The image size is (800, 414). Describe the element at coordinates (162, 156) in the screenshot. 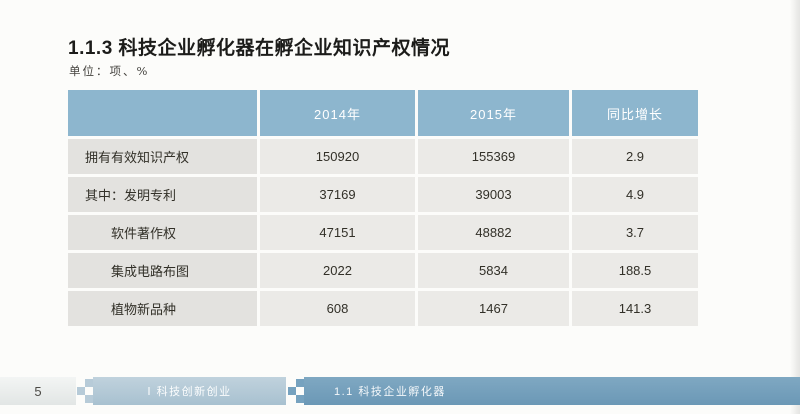

I see `row-label: 拥有有效知识产权` at that location.